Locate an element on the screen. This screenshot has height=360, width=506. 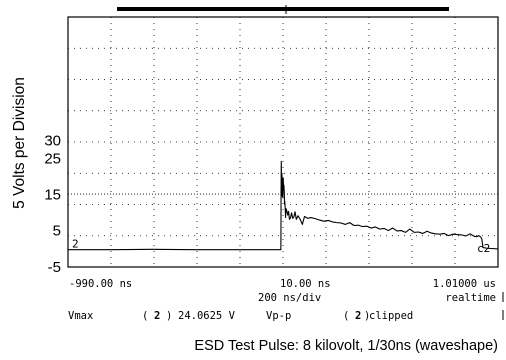
x-tick-labels: -990.00 ns 10.00 ns 1.01000 us is located at coordinates (282, 284).